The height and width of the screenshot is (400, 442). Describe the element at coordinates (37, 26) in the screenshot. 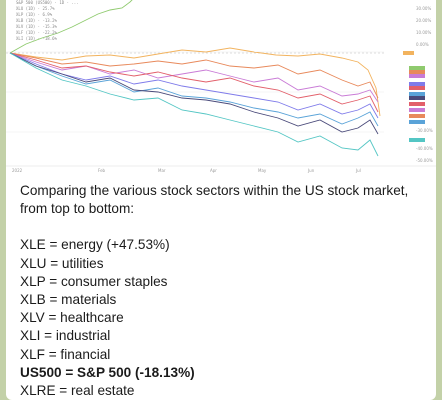

I see `svg-text: XLV (1D) · -15.3%` at that location.